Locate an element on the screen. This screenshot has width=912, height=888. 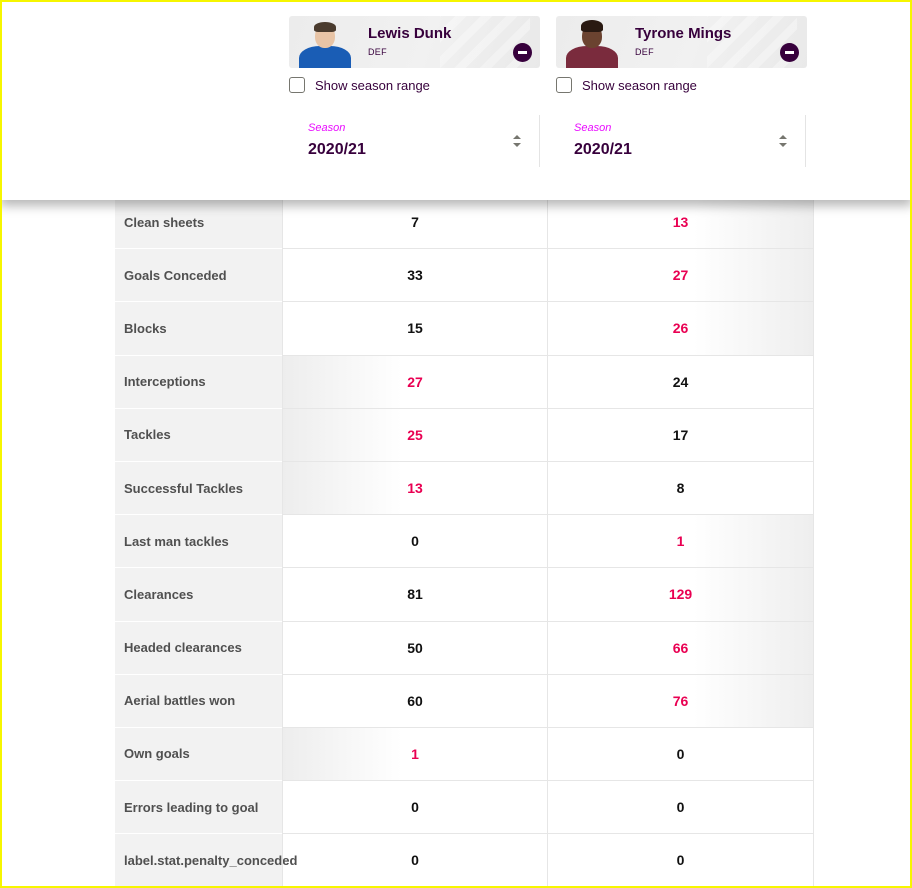
stat-label: Clean sheets is located at coordinates (198, 223).